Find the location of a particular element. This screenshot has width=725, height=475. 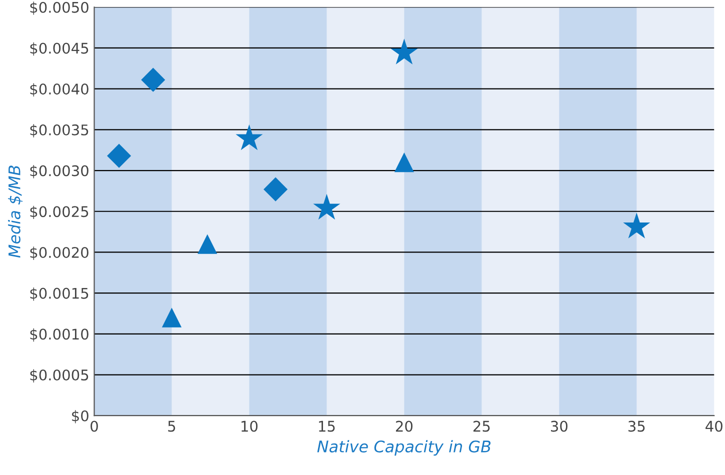

y-tick-label: $0.0040 is located at coordinates (59, 90).